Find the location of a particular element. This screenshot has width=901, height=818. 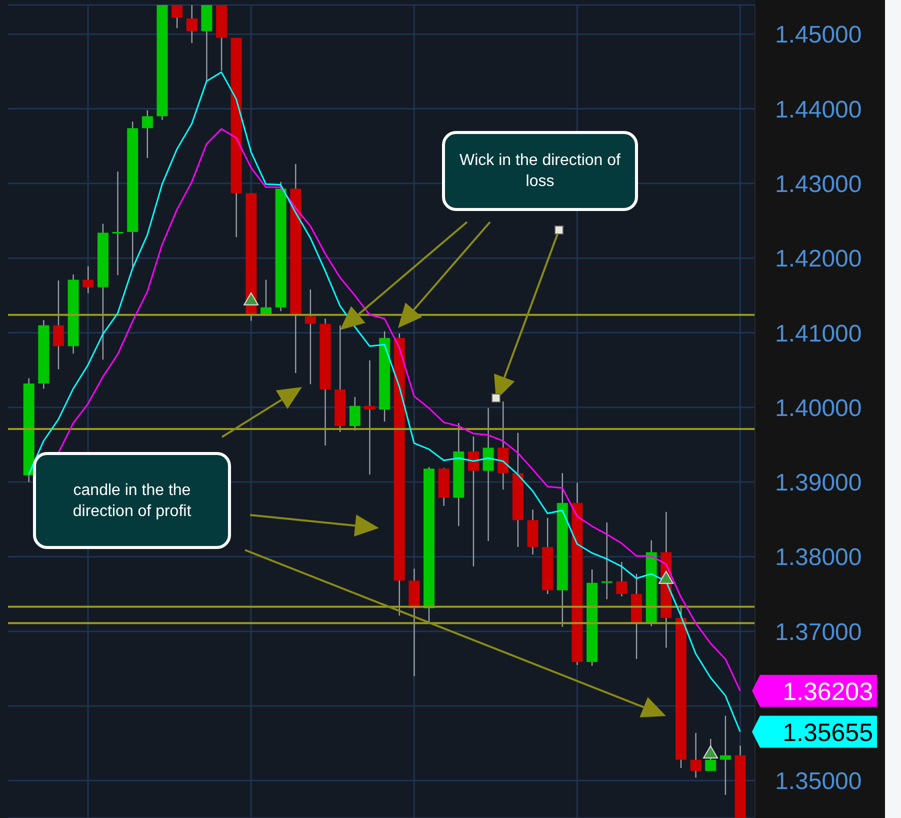

callout-box: candle in the the direction of profit is located at coordinates (132, 500).